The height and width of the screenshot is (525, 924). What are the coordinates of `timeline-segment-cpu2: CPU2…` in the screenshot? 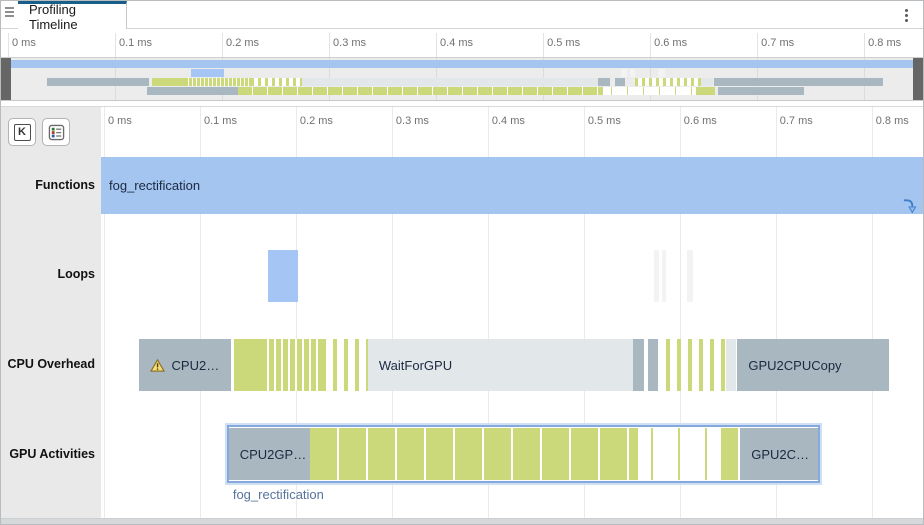 It's located at (184, 365).